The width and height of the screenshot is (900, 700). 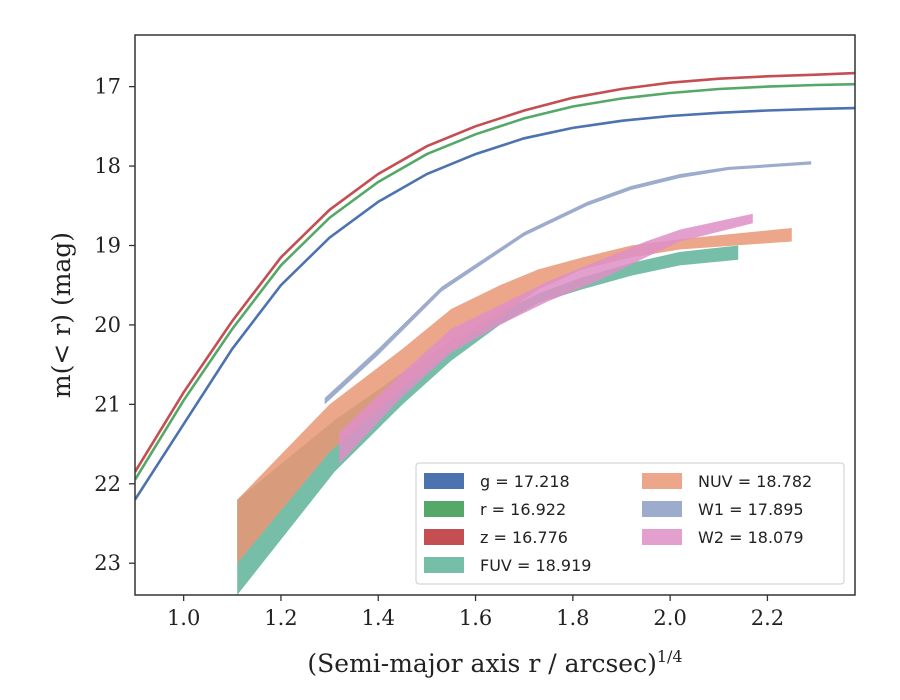 I want to click on legend-swatch-g, so click(x=444, y=481).